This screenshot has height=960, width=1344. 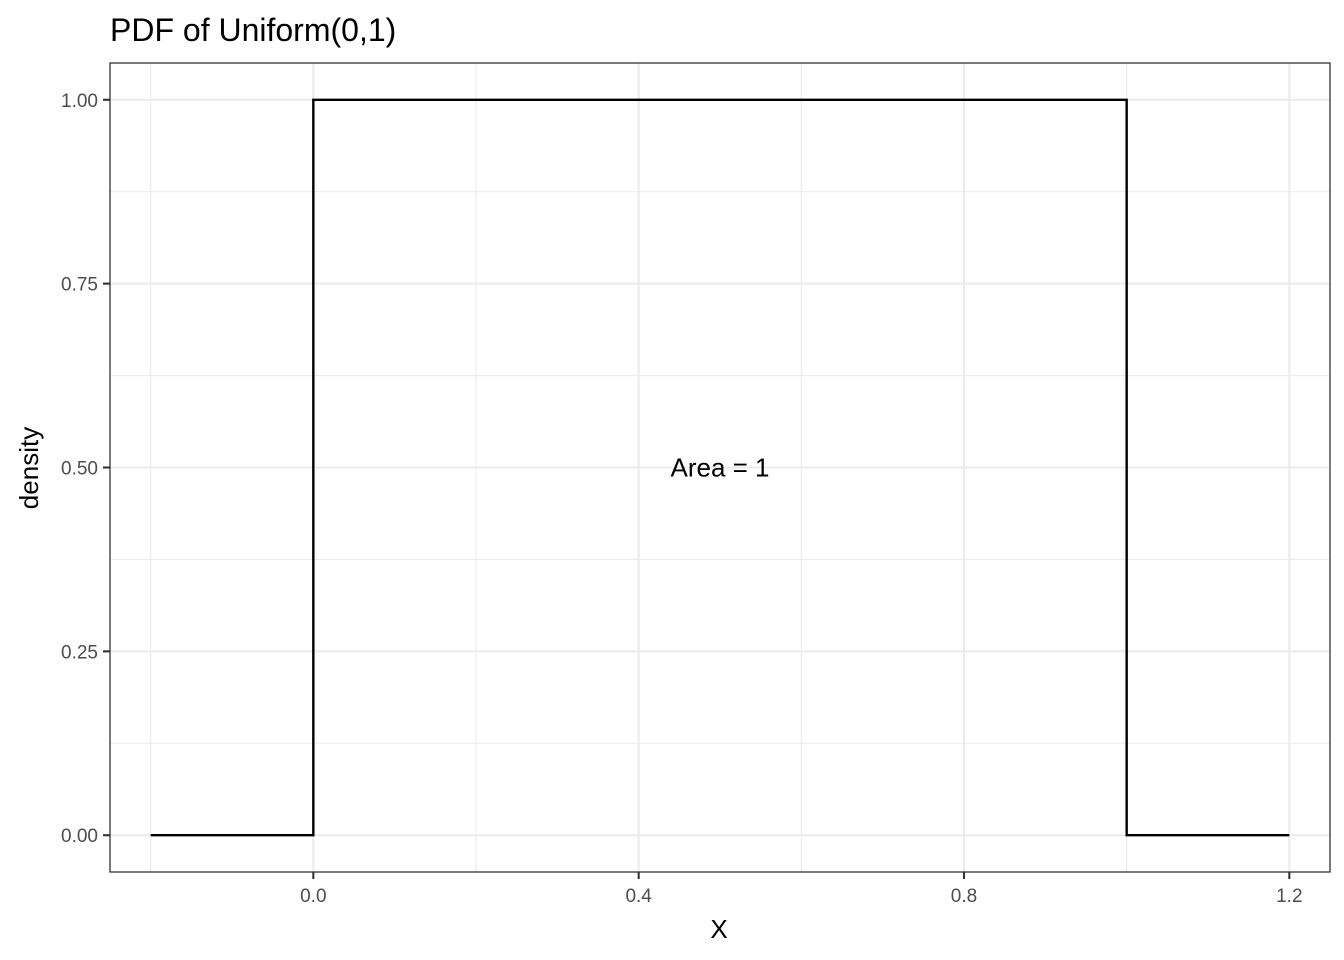 I want to click on y-tick-label-0: 0.00, so click(x=79, y=836).